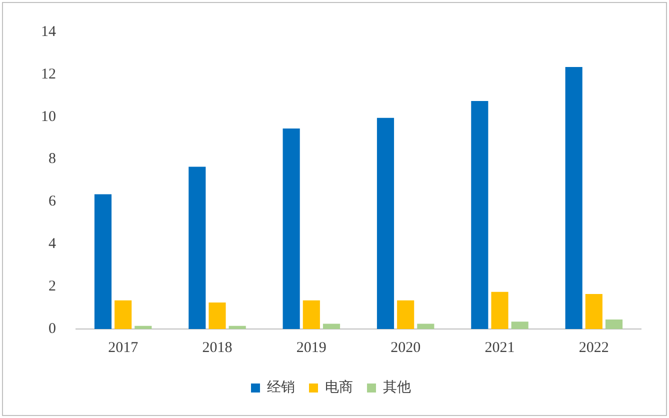 The height and width of the screenshot is (418, 669). What do you see at coordinates (48, 32) in the screenshot?
I see `y-tick-label: 14` at bounding box center [48, 32].